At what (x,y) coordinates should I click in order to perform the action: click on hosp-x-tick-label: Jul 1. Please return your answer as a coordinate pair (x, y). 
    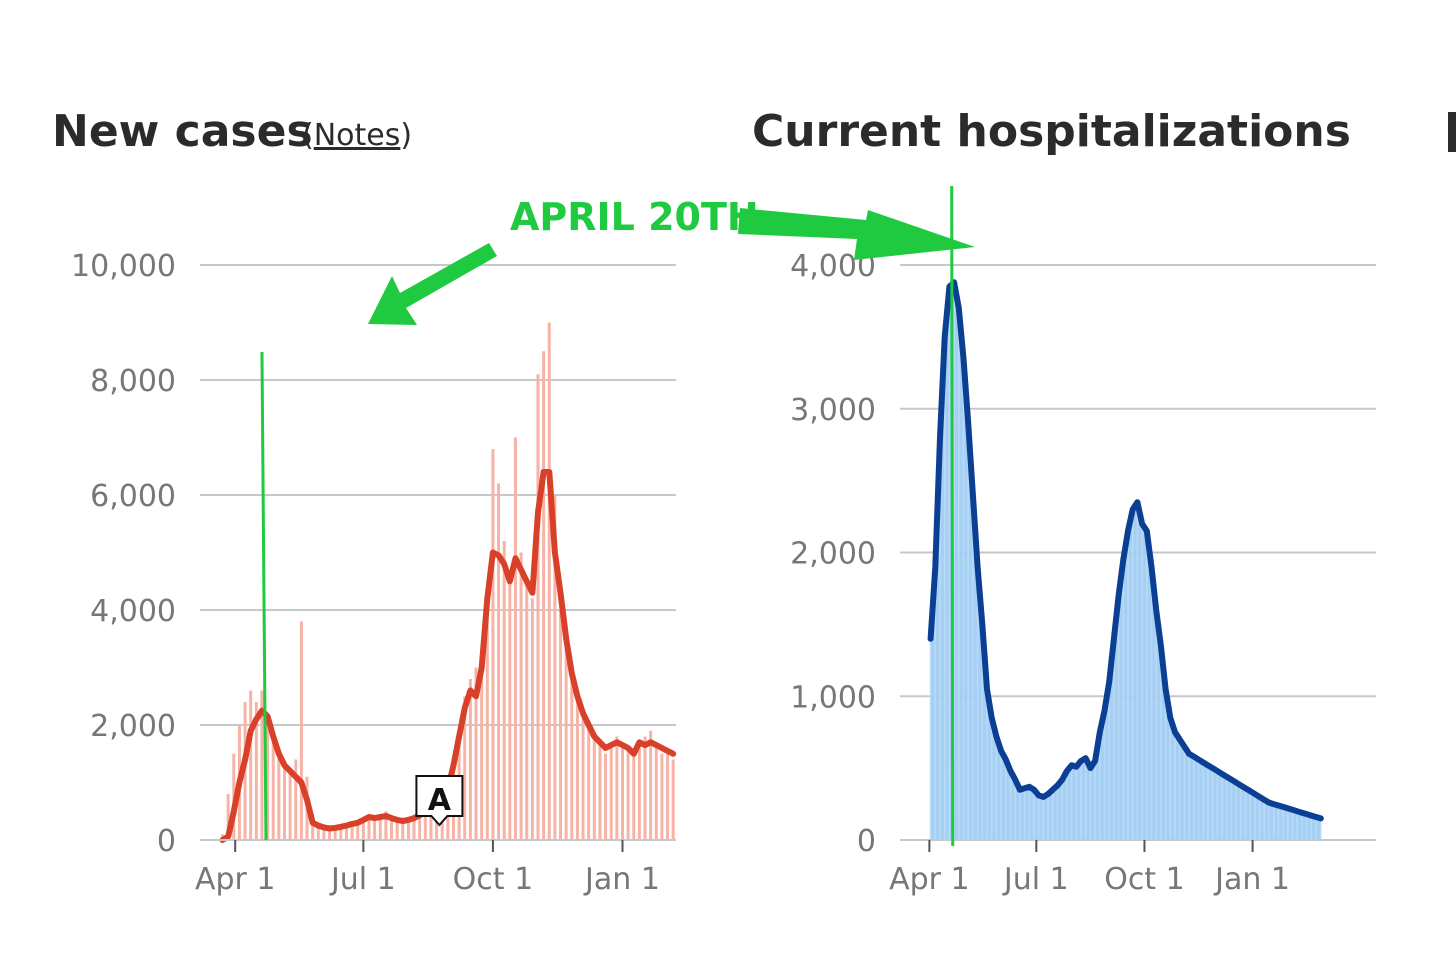
    Looking at the image, I should click on (1035, 879).